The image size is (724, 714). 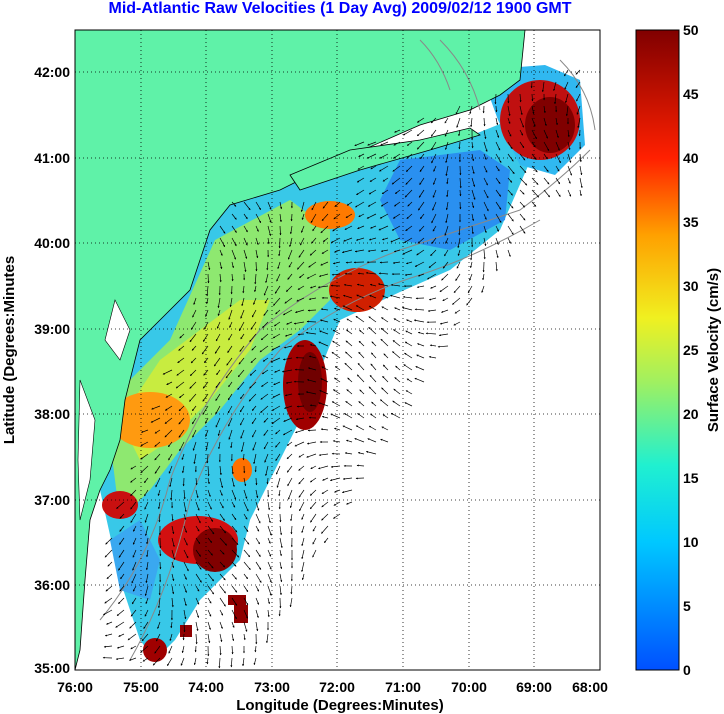 I want to click on y-tick: 39:00, so click(x=52, y=329).